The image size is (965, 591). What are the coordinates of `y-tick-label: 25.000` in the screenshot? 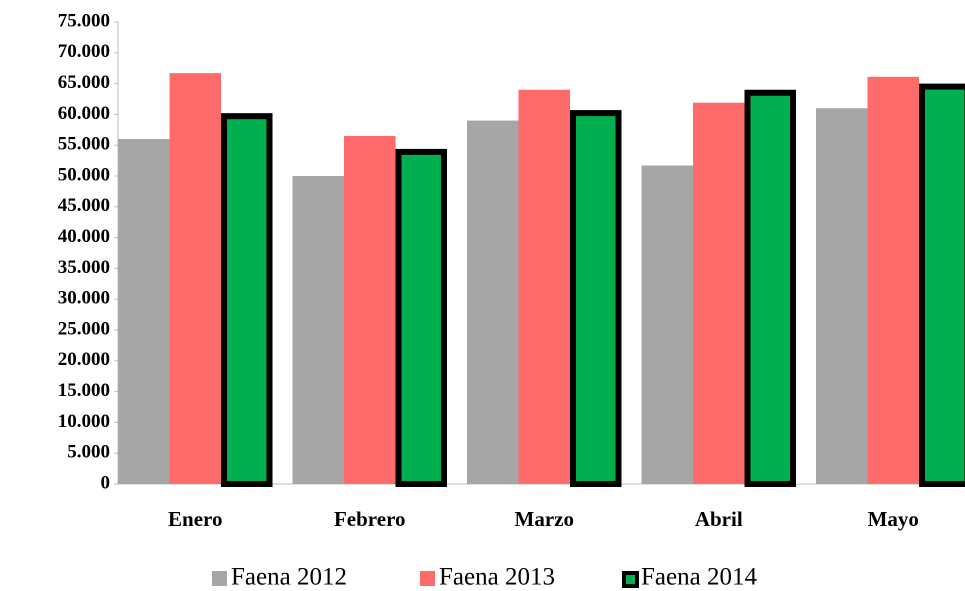 It's located at (84, 328).